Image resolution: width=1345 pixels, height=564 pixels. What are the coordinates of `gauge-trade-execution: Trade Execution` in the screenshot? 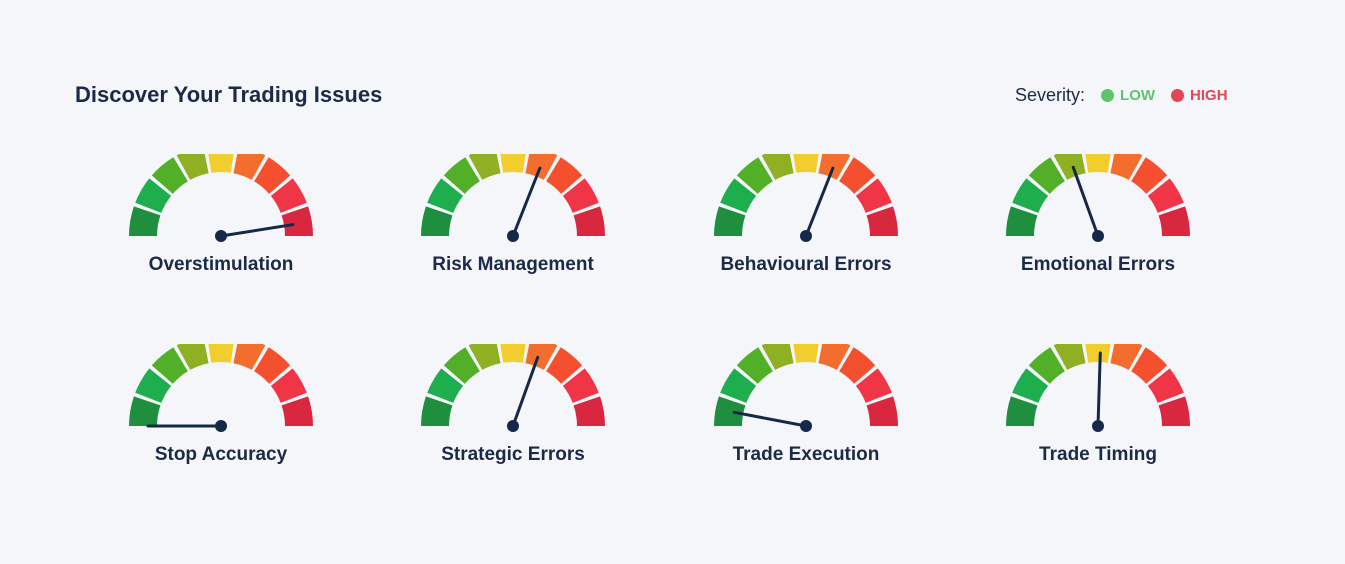 It's located at (806, 414).